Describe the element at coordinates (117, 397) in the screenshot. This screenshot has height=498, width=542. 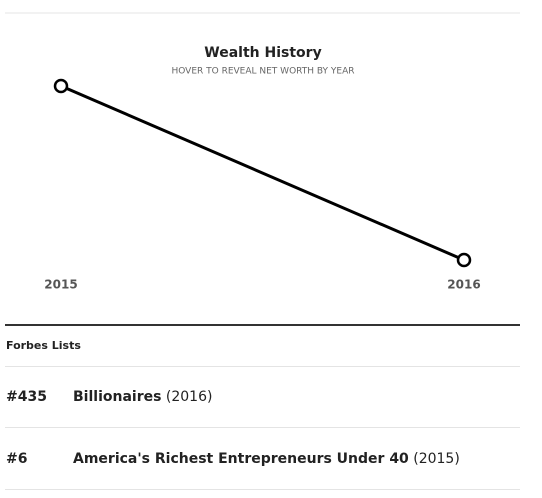
I see `list-name: Billionaires` at that location.